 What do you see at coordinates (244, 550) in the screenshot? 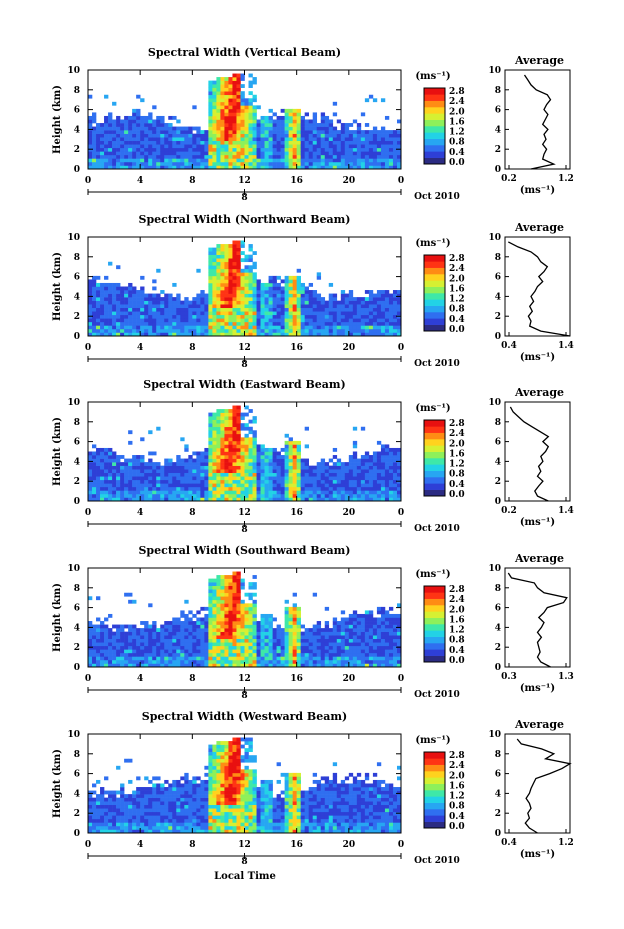
I see `panel-title: Spectral Width (Southward Beam)` at bounding box center [244, 550].